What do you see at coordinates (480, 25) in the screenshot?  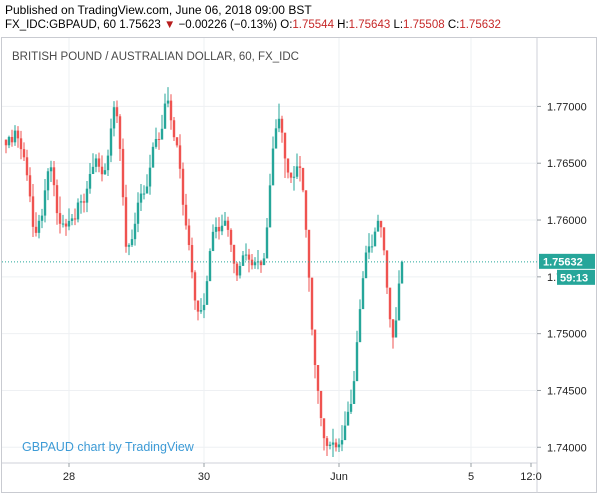 I see `close-value: 1.75632` at bounding box center [480, 25].